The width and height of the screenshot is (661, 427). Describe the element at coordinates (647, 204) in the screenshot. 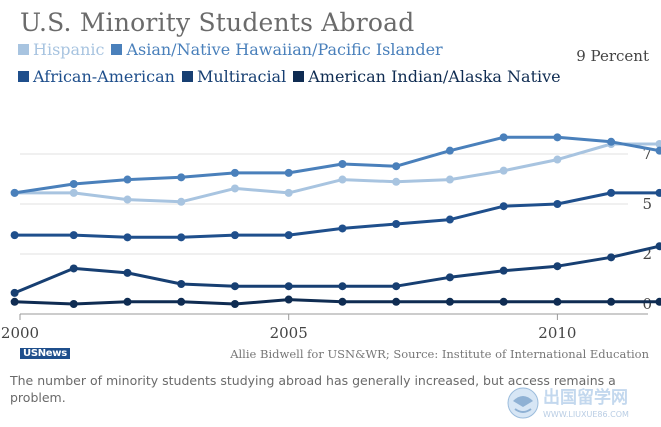

I see `y-tick-label-2: 5` at that location.